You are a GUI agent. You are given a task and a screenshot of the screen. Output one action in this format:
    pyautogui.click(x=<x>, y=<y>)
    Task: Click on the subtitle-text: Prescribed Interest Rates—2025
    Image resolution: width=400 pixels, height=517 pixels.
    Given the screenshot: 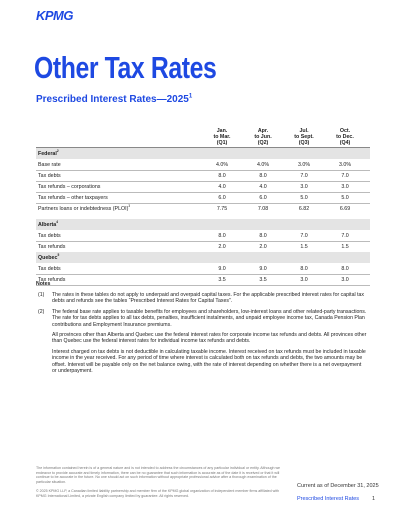 What is the action you would take?
    pyautogui.click(x=112, y=99)
    